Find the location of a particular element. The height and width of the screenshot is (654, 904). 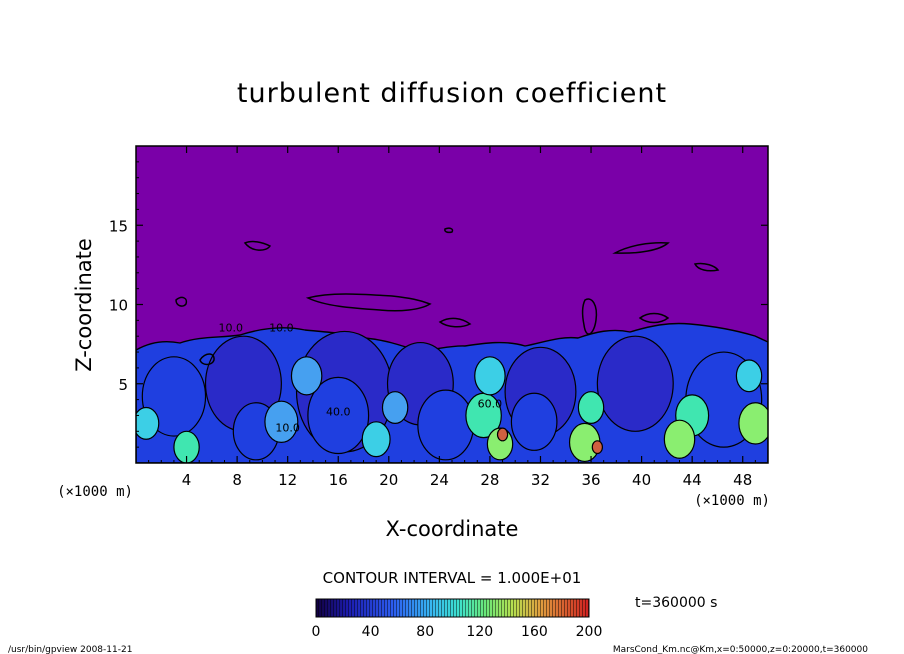

colorbar-tick-label: 160 is located at coordinates (534, 632).